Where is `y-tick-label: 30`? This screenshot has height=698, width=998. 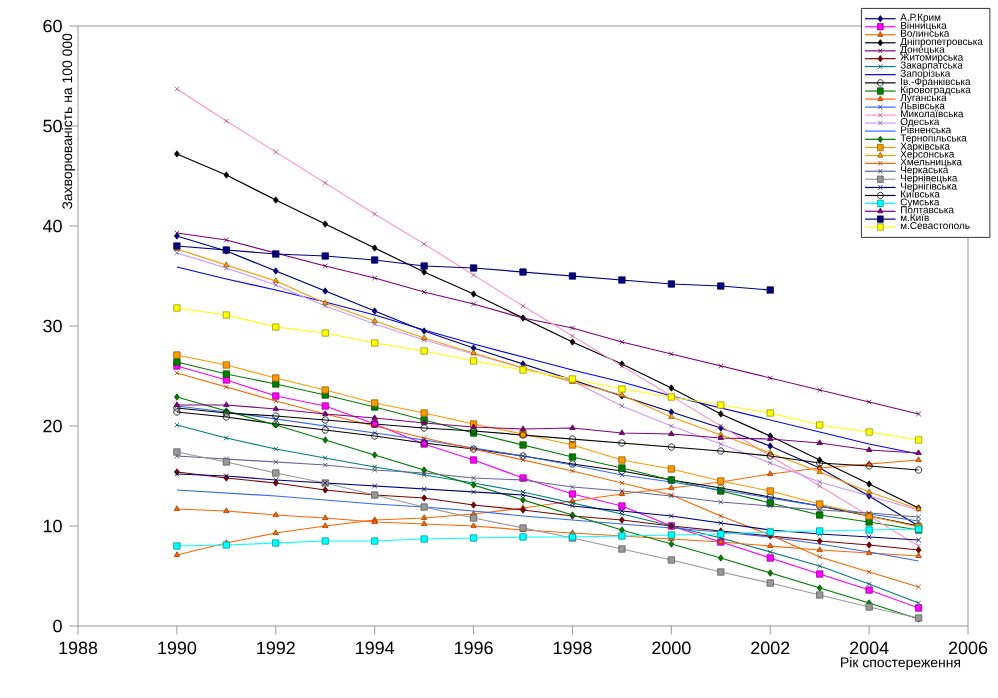 y-tick-label: 30 is located at coordinates (52, 326).